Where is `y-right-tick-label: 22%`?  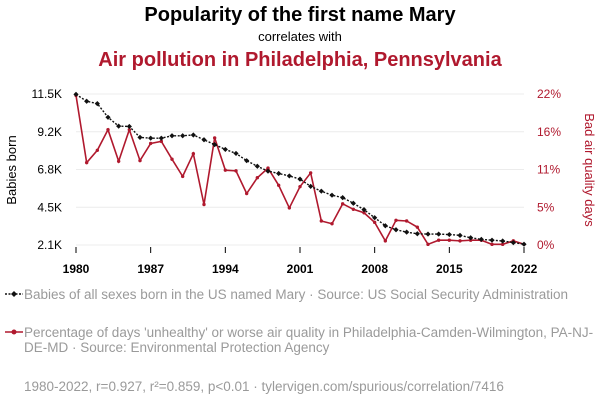 y-right-tick-label: 22% is located at coordinates (549, 94).